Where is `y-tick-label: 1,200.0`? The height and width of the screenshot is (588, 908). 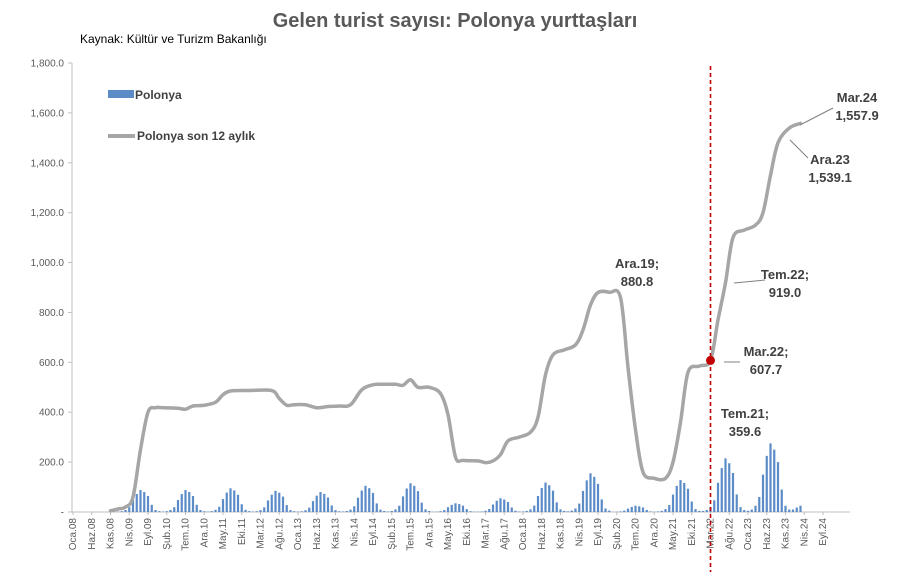
y-tick-label: 1,200.0 is located at coordinates (48, 213).